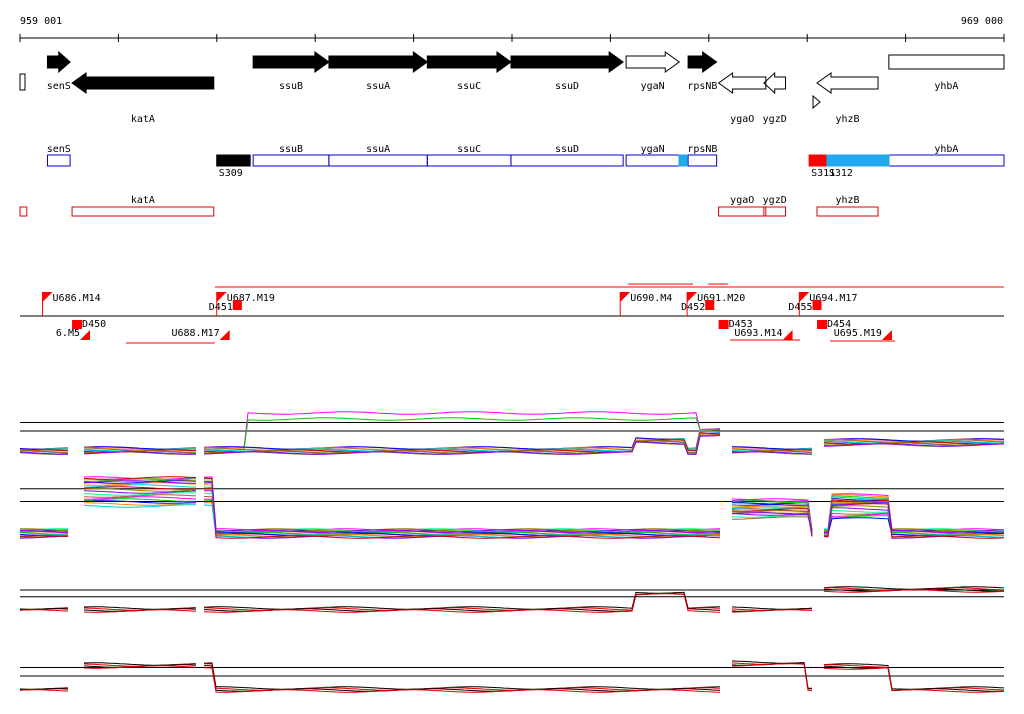 This screenshot has height=714, width=1024. What do you see at coordinates (653, 86) in the screenshot?
I see `gene-label: ygaN` at bounding box center [653, 86].